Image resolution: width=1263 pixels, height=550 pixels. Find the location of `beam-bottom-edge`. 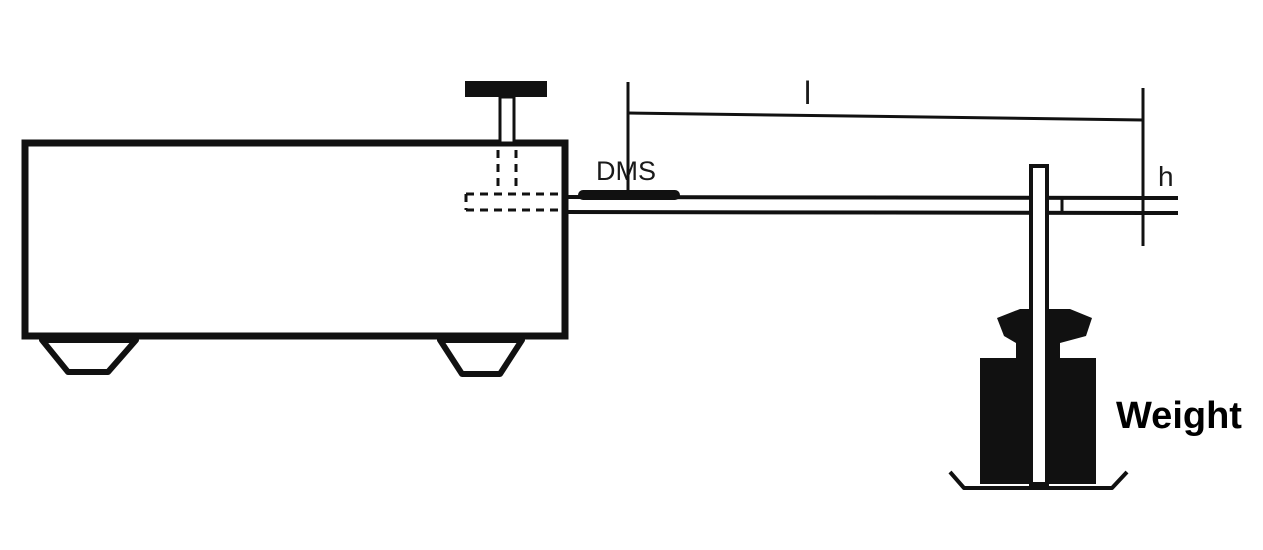

beam-bottom-edge is located at coordinates (871, 212).